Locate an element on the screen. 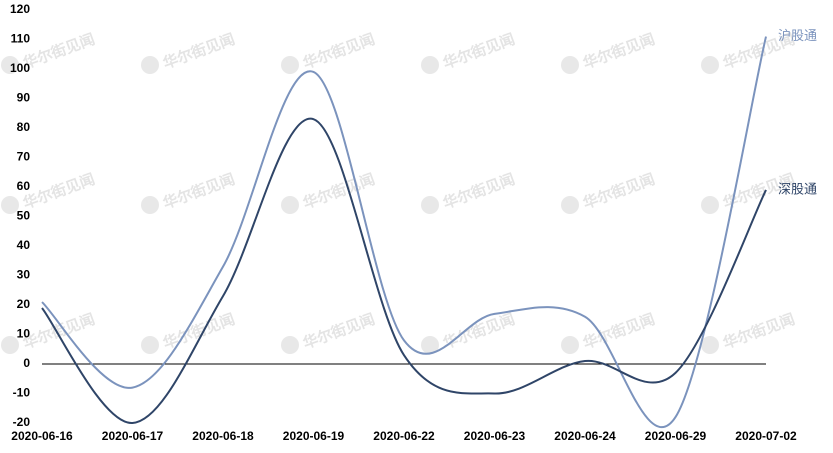 Image resolution: width=833 pixels, height=453 pixels. x-tick-label: 2020-06-29 is located at coordinates (676, 436).